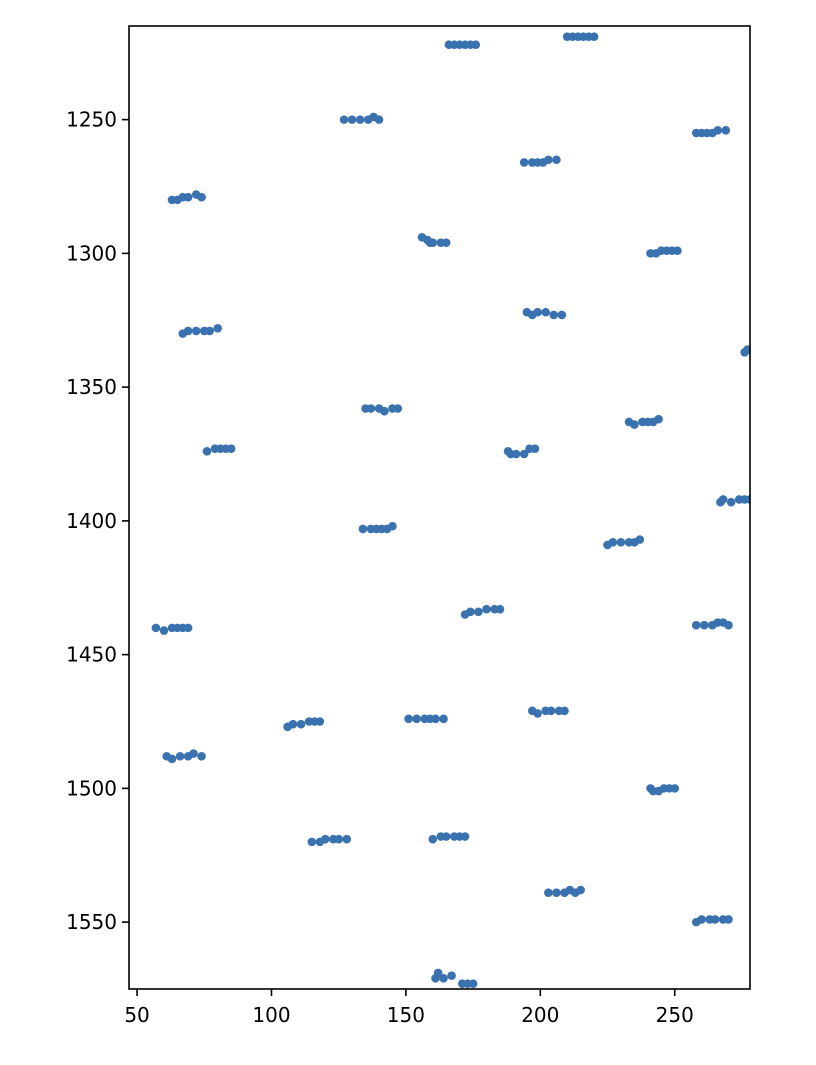 This screenshot has height=1065, width=816. What do you see at coordinates (91, 521) in the screenshot?
I see `y-tick-label: 1400` at bounding box center [91, 521].